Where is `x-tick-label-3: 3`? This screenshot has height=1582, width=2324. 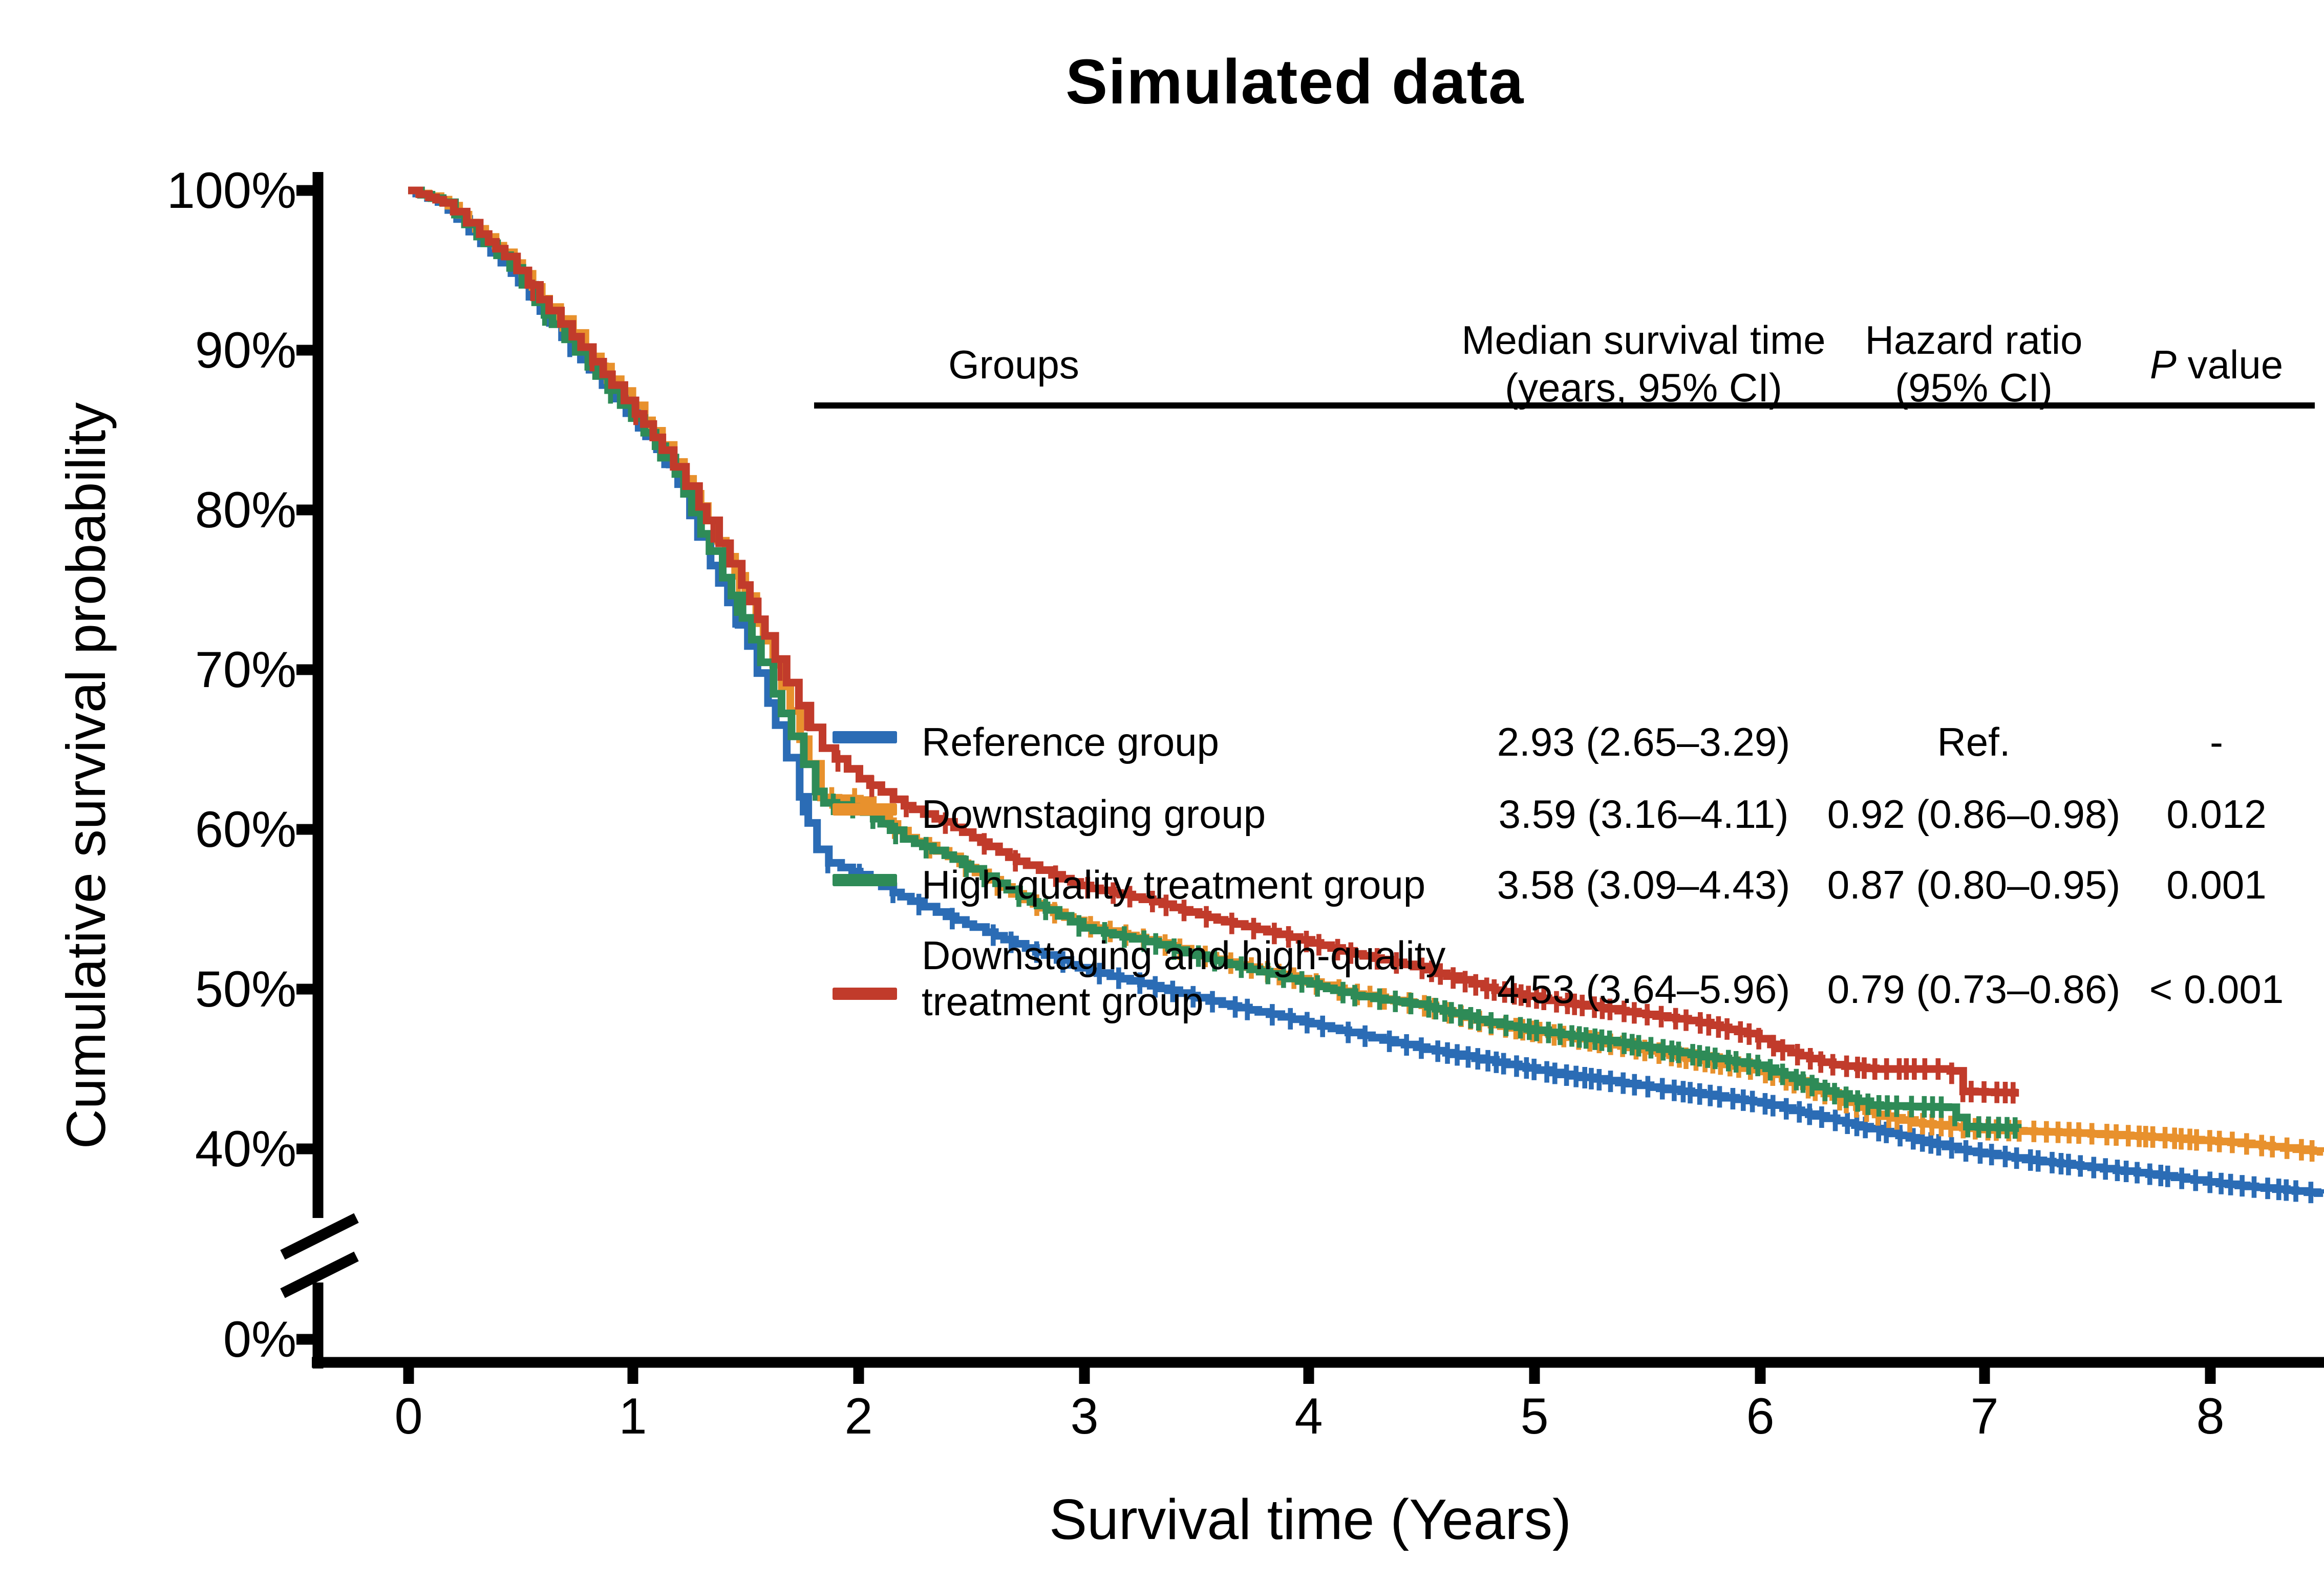 x-tick-label-3: 3 is located at coordinates (1084, 1416).